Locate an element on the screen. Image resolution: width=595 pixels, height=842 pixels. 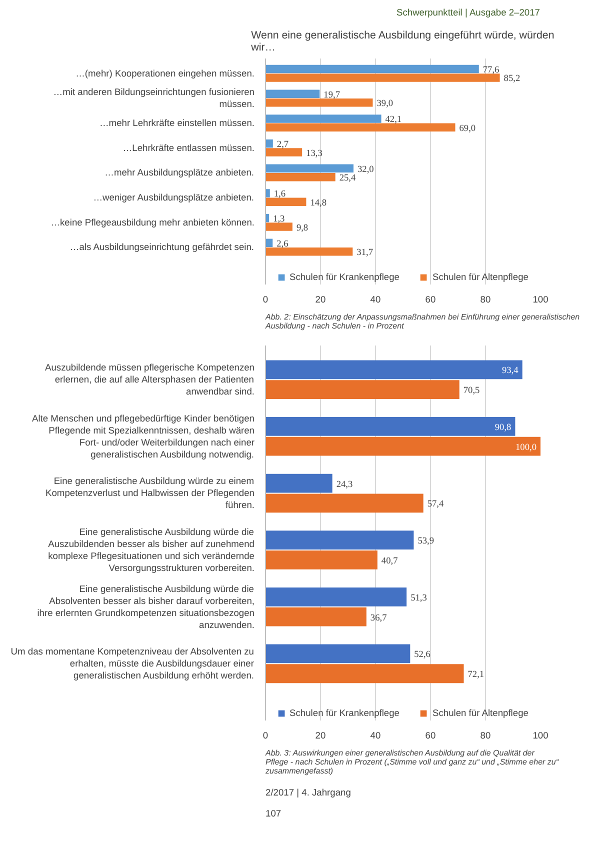
y-tick-label: Eine generalistische Ausbildung würde die Auszubildenden besser als bisher auf zunehmend komplexe Pflegesituationen und sich verändernde Versorgungsstrukturen vorbereiten. is located at coordinates (151, 550).